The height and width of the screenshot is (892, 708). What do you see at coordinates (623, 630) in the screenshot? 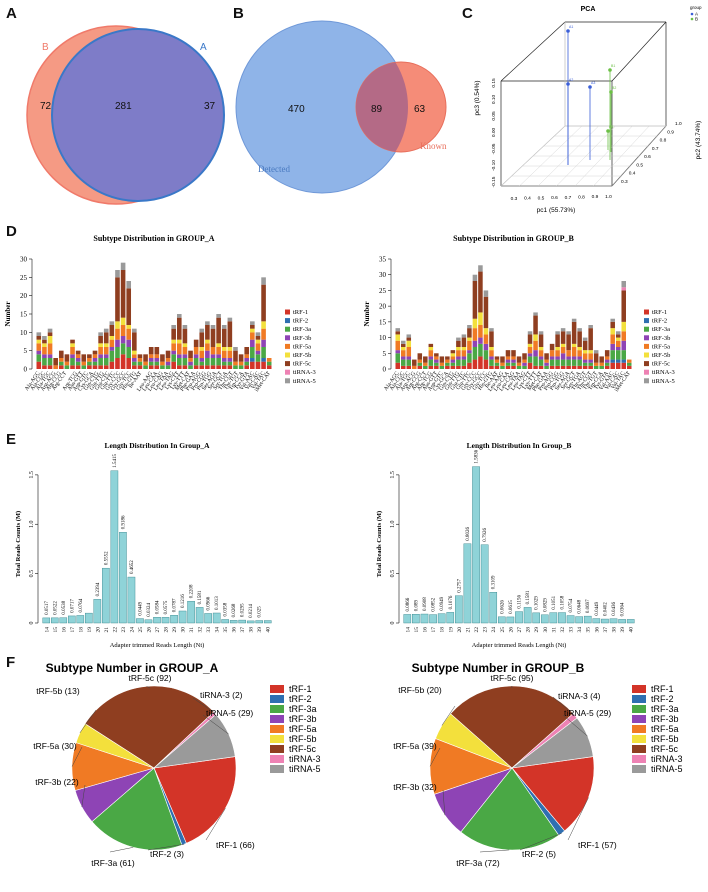
I see `length-x-tick: 39` at bounding box center [623, 630].